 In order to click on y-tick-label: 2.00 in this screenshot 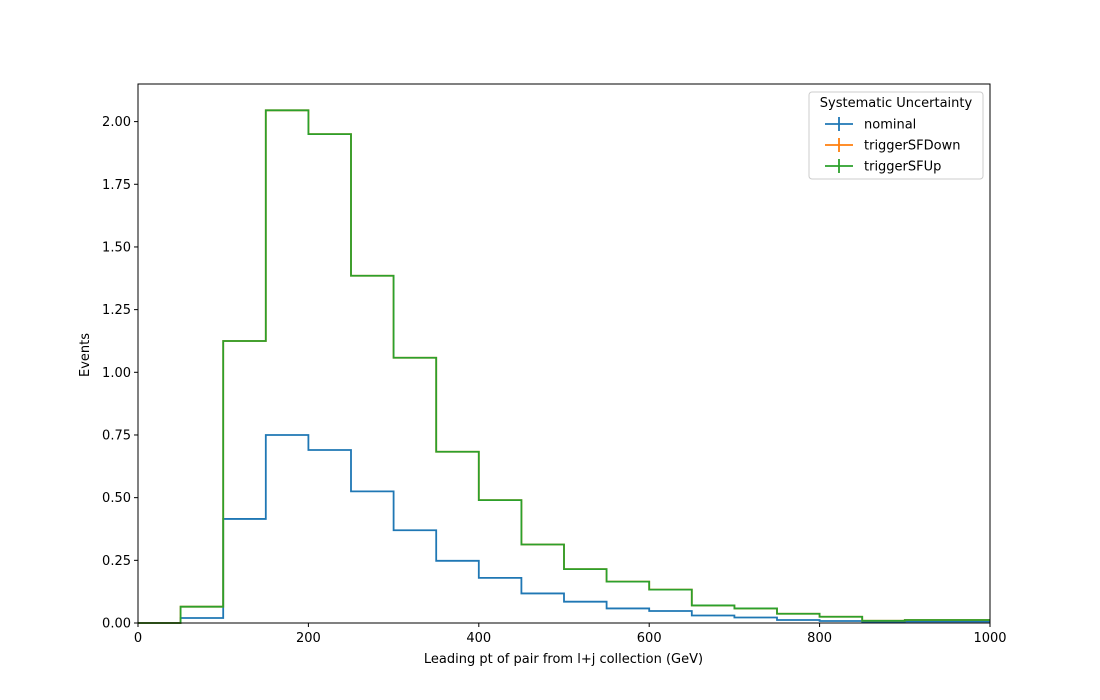, I will do `click(116, 122)`.